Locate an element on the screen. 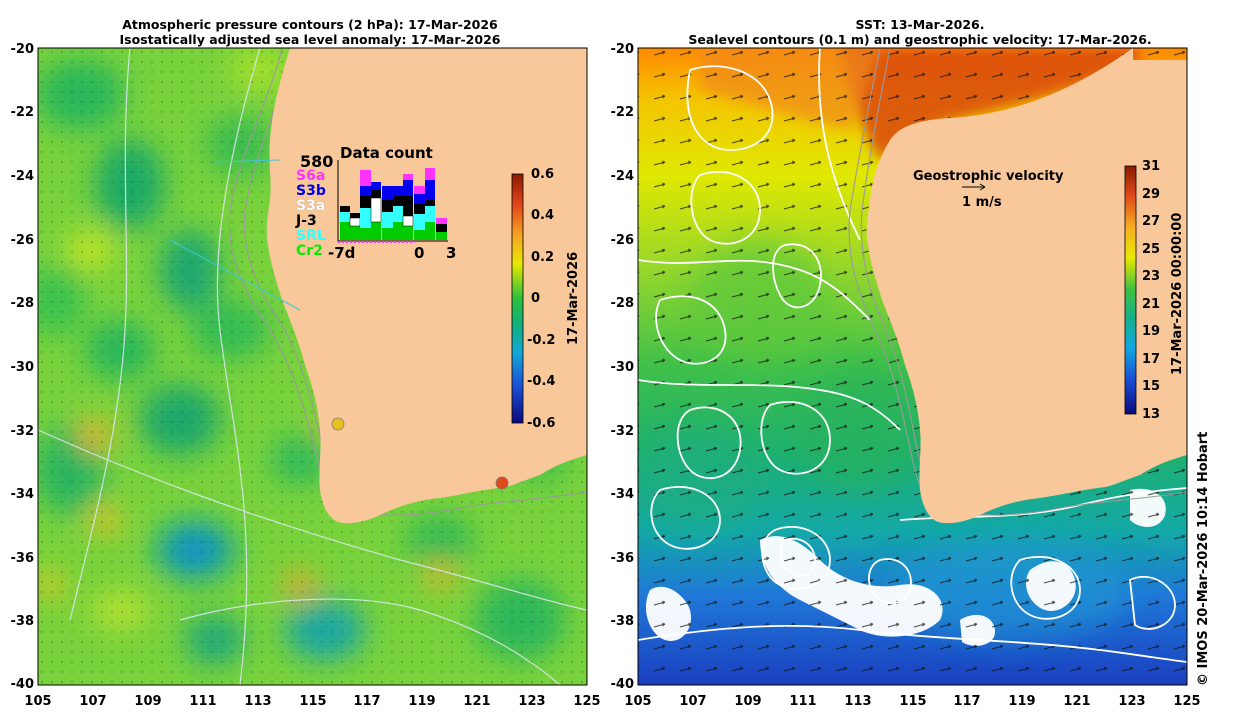 The image size is (1250, 720). left-colorbar is located at coordinates (517, 298).